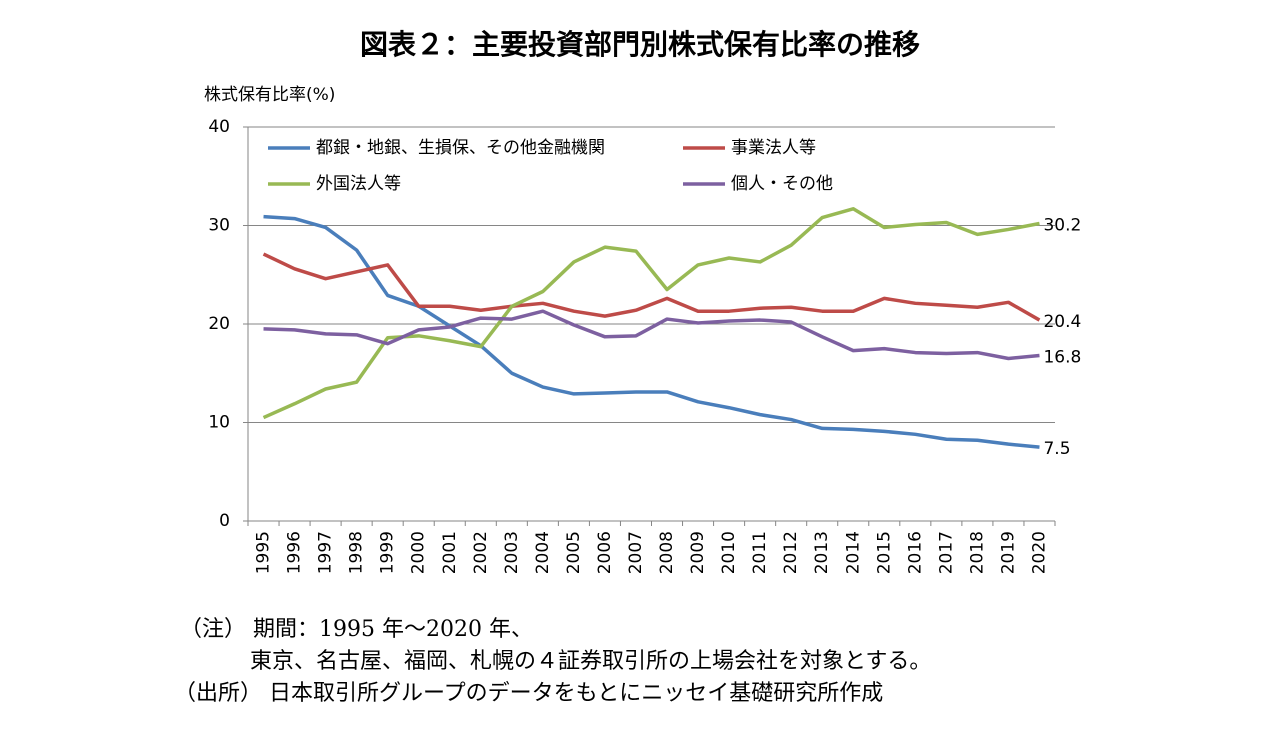  I want to click on data-label: 20.4, so click(1062, 322).